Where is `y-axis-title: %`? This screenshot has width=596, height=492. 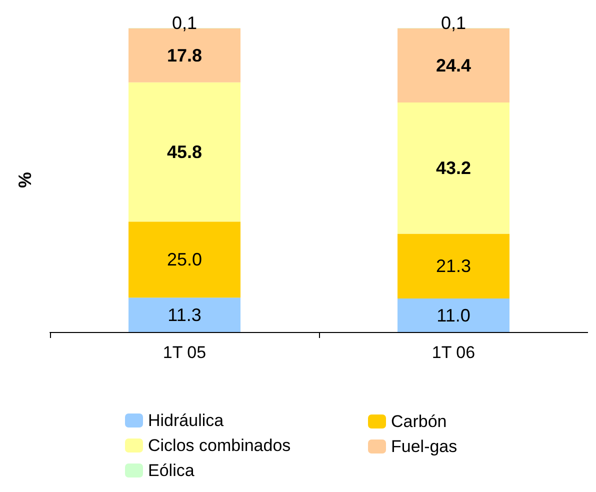
y-axis-title: % is located at coordinates (25, 180).